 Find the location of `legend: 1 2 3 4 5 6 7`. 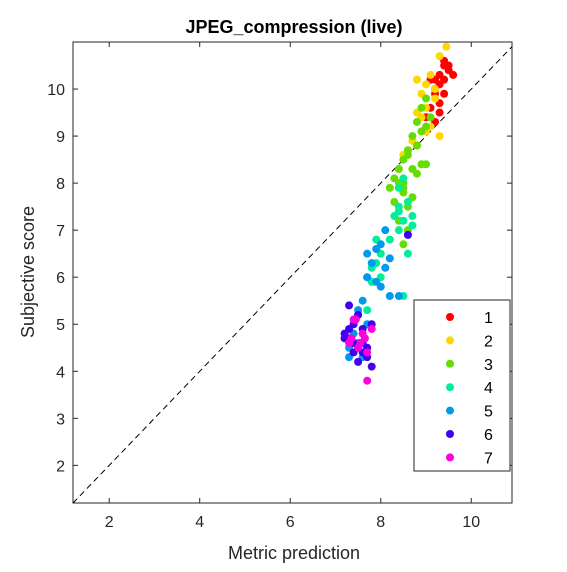

legend: 1 2 3 4 5 6 7 is located at coordinates (462, 385).